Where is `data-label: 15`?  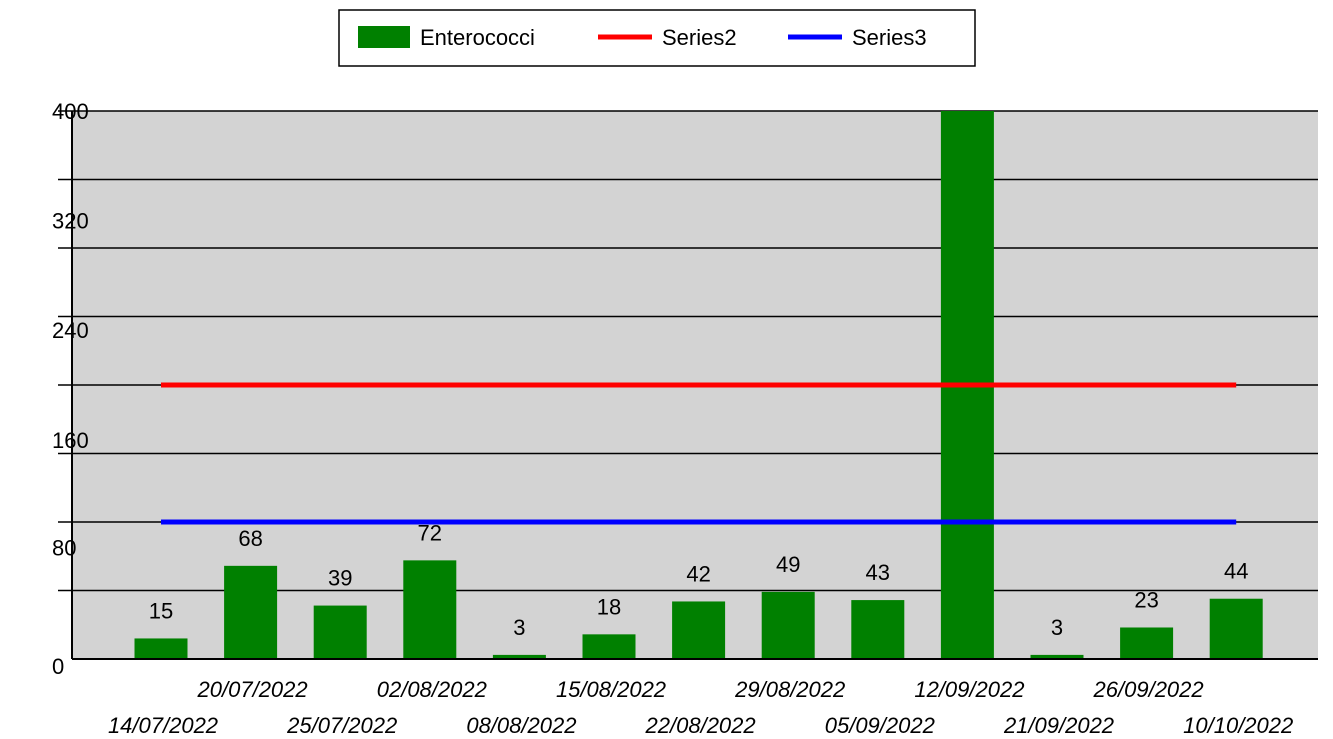
data-label: 15 is located at coordinates (161, 610).